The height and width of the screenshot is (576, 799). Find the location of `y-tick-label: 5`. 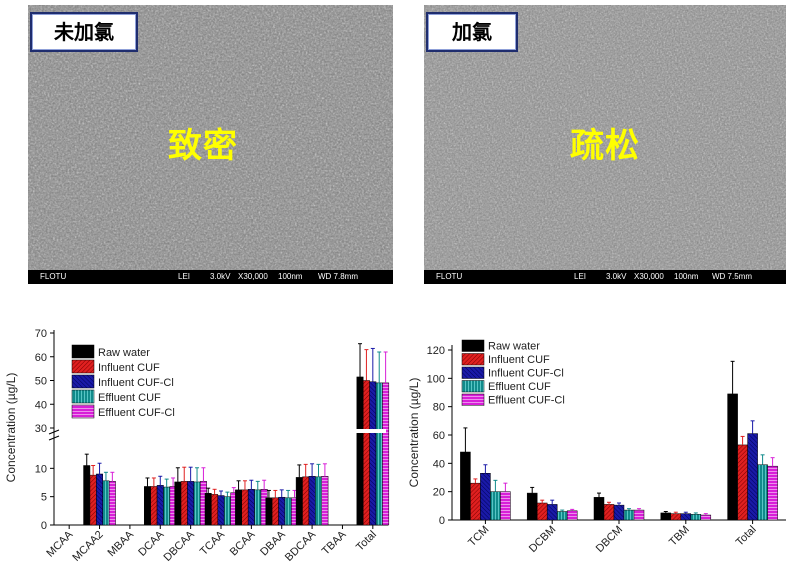

y-tick-label: 5 is located at coordinates (44, 498).